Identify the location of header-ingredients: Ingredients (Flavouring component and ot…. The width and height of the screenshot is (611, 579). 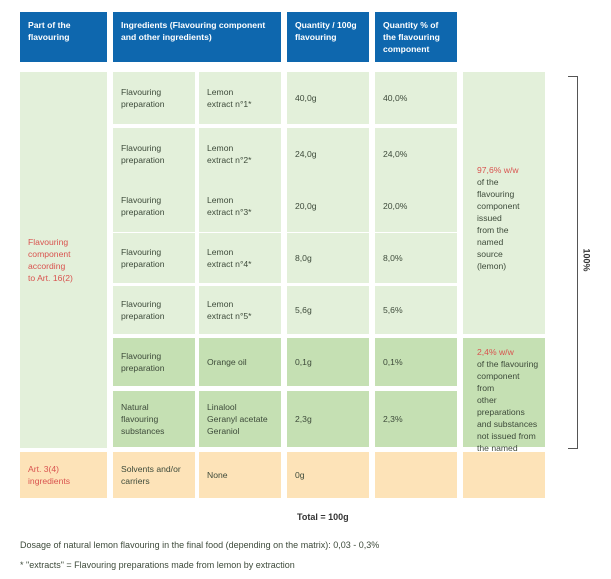
(197, 37).